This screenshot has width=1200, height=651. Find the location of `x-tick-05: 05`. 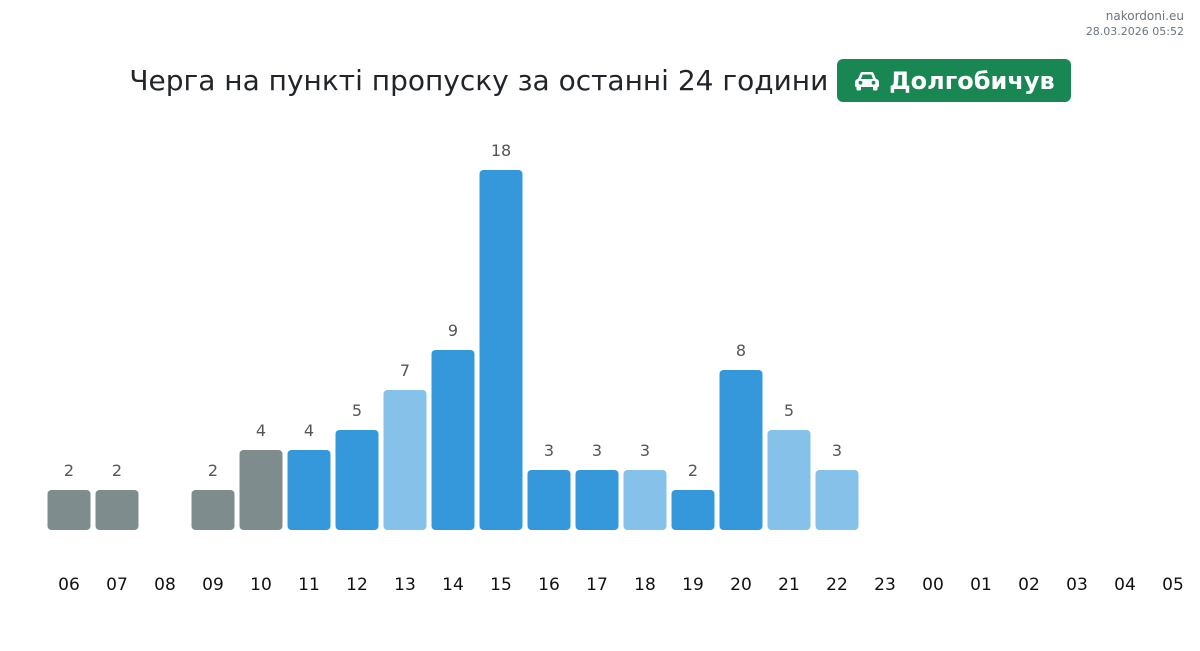

x-tick-05: 05 is located at coordinates (1173, 585).